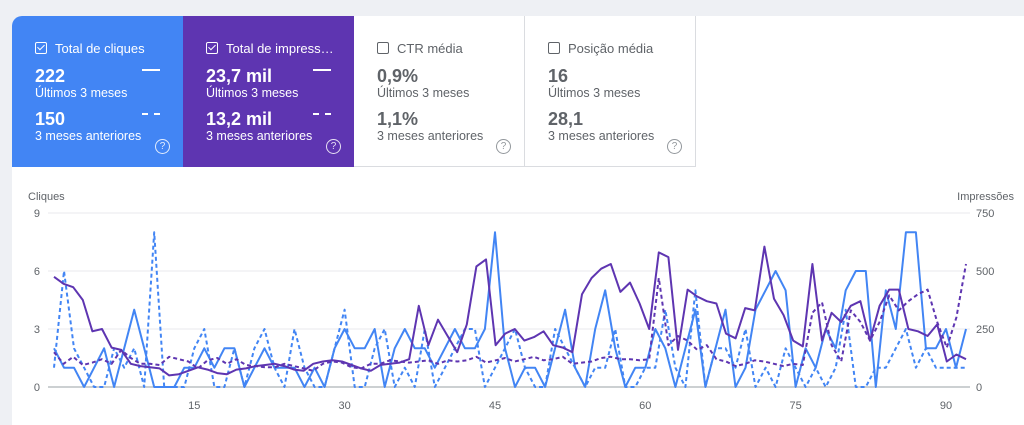 This screenshot has height=425, width=1024. Describe the element at coordinates (985, 214) in the screenshot. I see `y-right-tick-label: 750` at that location.